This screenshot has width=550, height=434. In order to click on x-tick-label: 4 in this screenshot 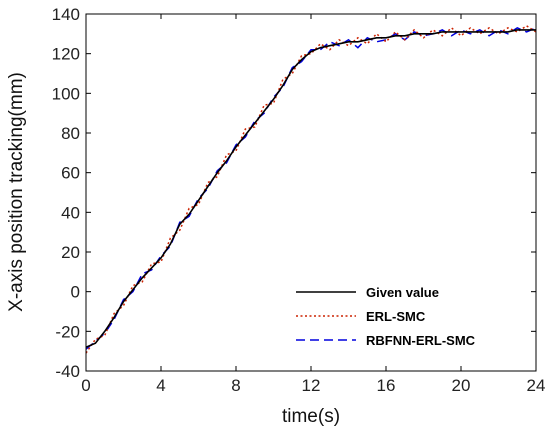, I will do `click(160, 385)`.